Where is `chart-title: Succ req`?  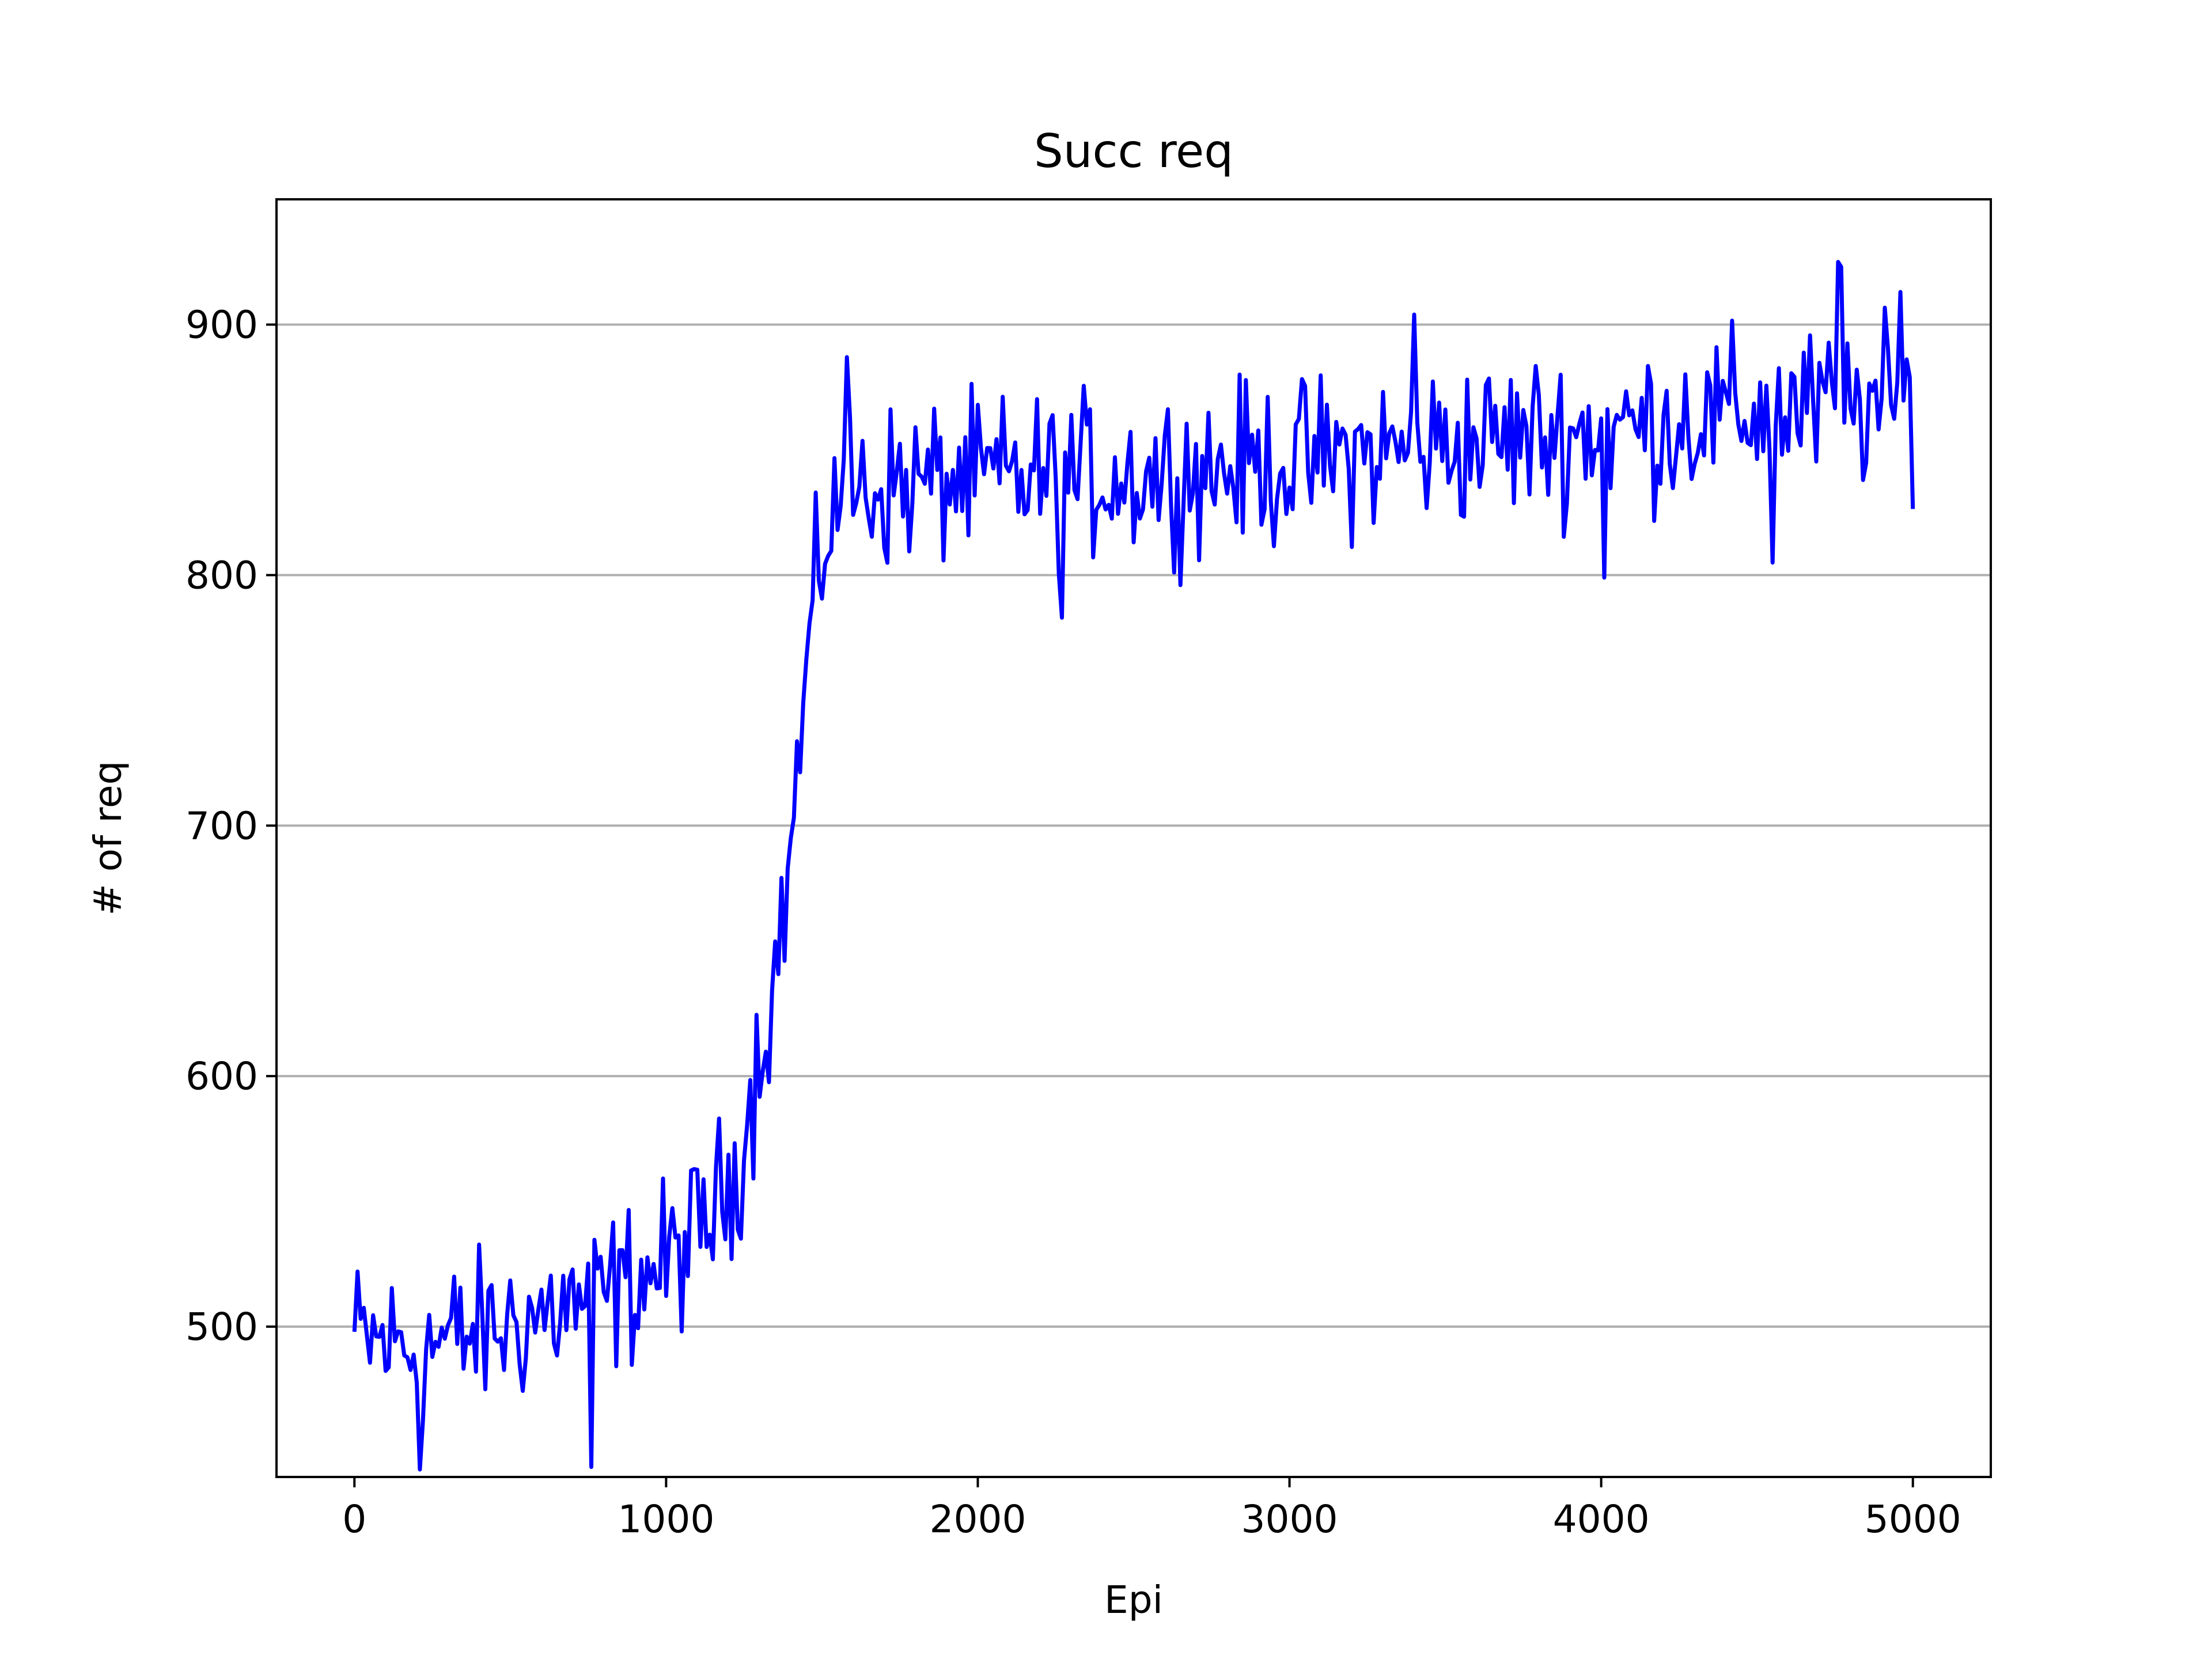 chart-title: Succ req is located at coordinates (1133, 151).